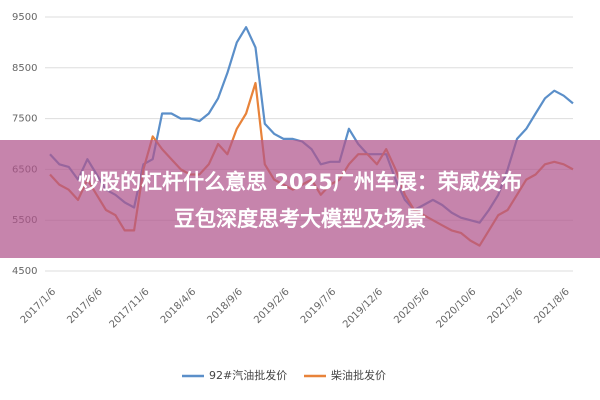 This screenshot has height=400, width=600. Describe the element at coordinates (130, 308) in the screenshot. I see `x-tick-label: 2017/11/6` at that location.